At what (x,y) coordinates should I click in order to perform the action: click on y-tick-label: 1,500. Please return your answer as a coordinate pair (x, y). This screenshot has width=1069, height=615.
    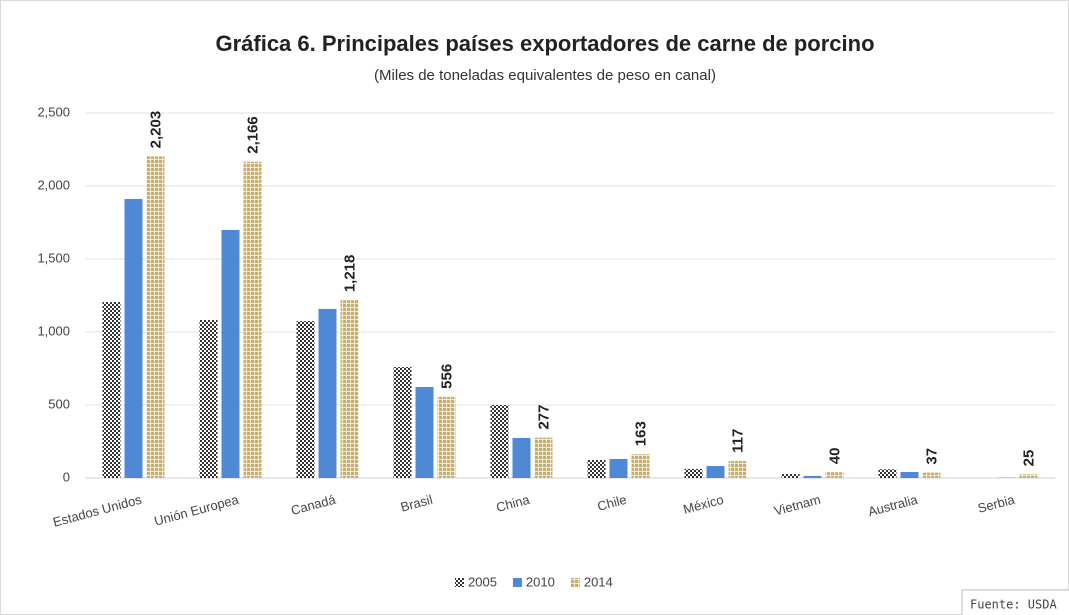
    Looking at the image, I should click on (53, 257).